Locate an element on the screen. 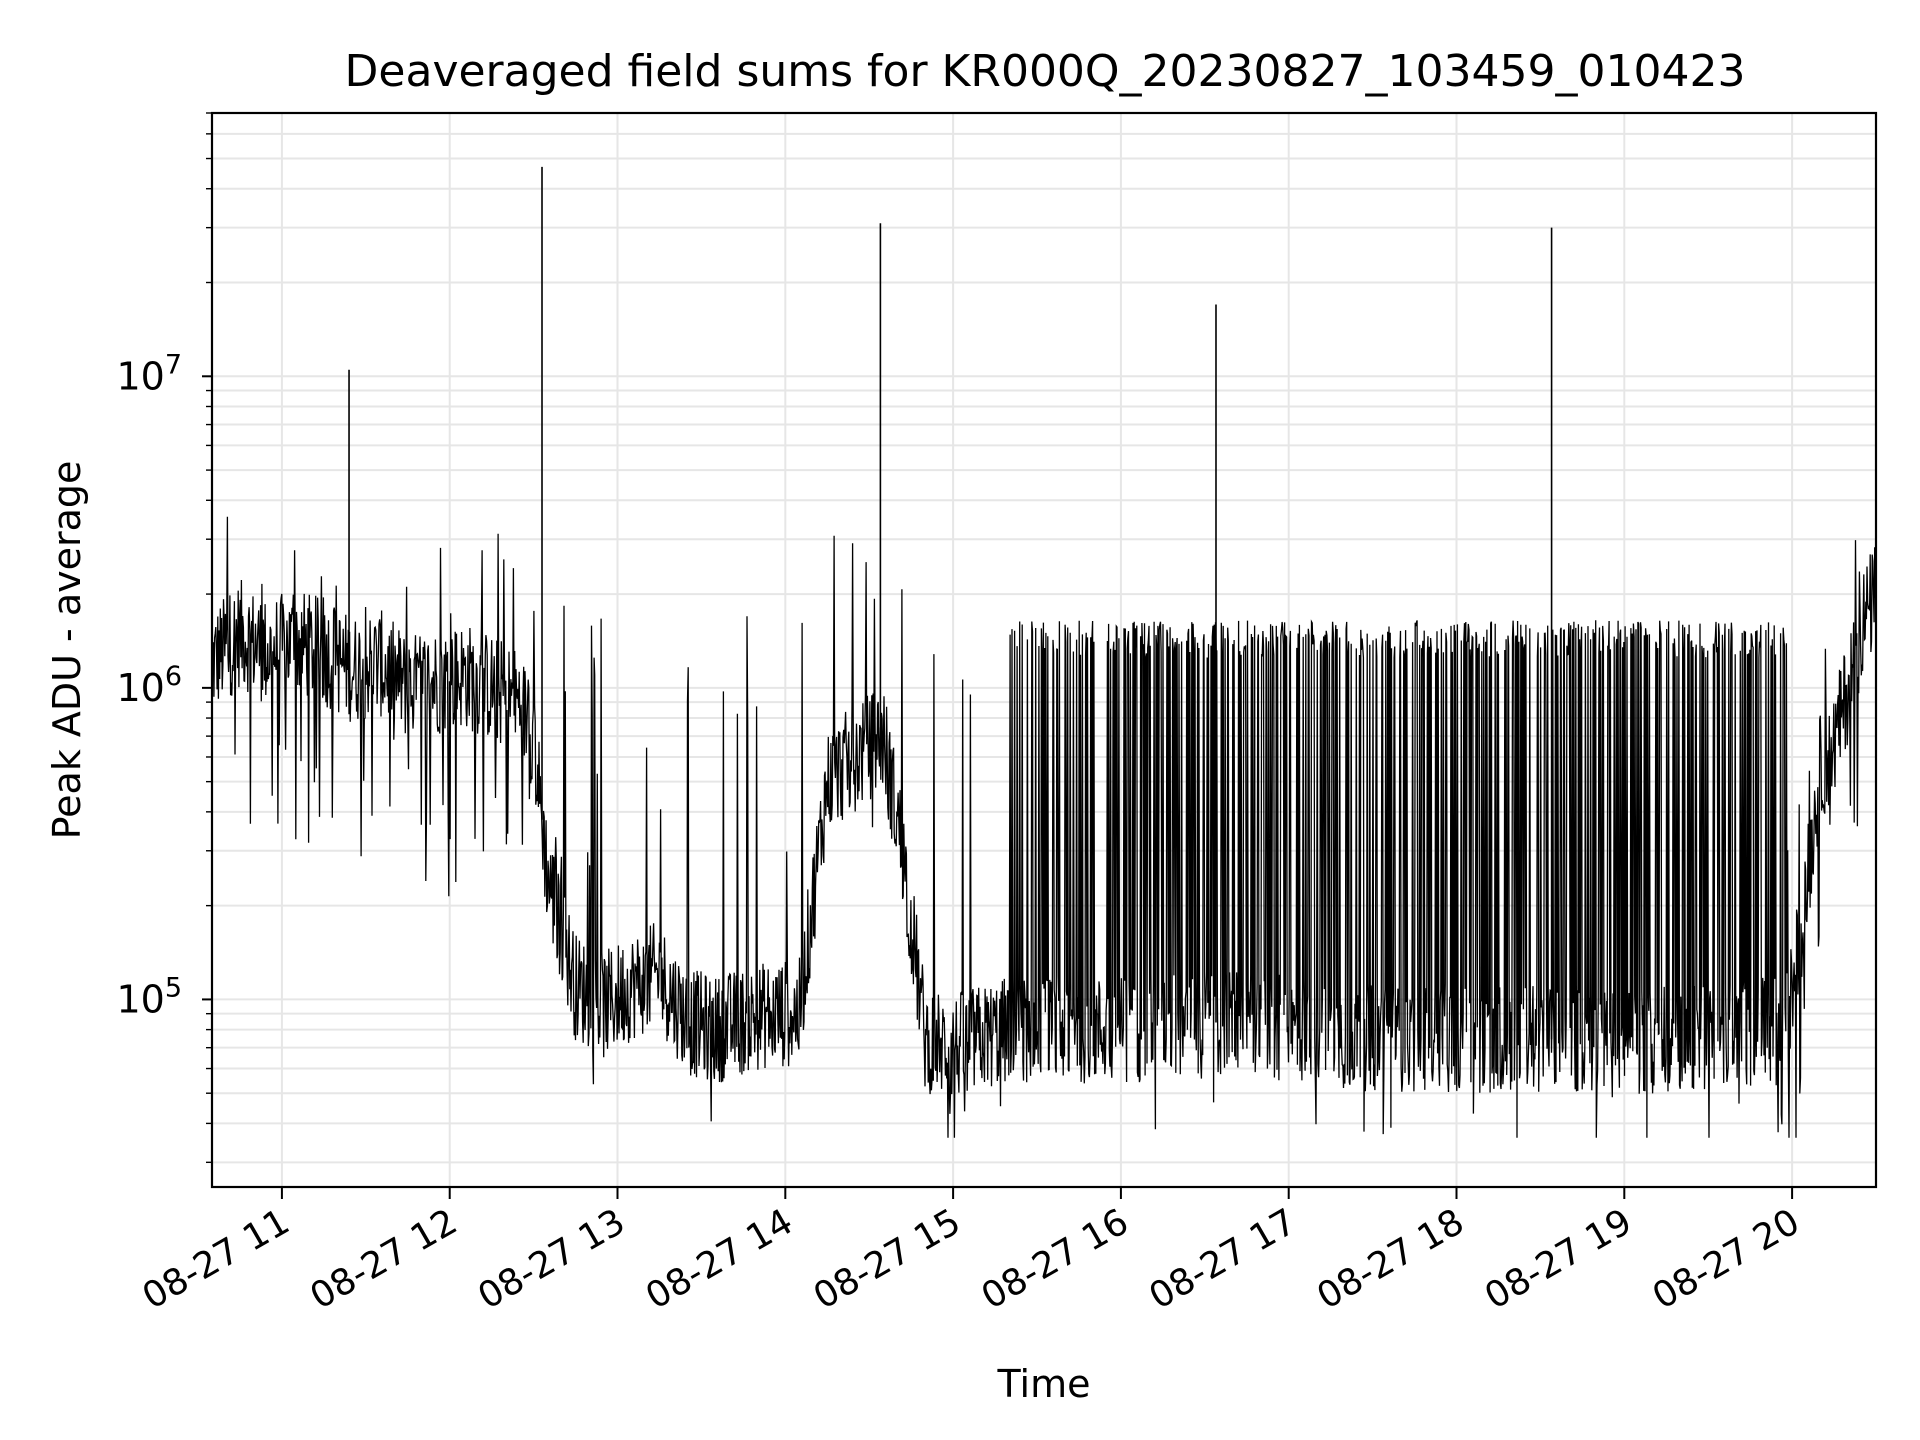  y-axis: 105 106 107 is located at coordinates (164, 638).